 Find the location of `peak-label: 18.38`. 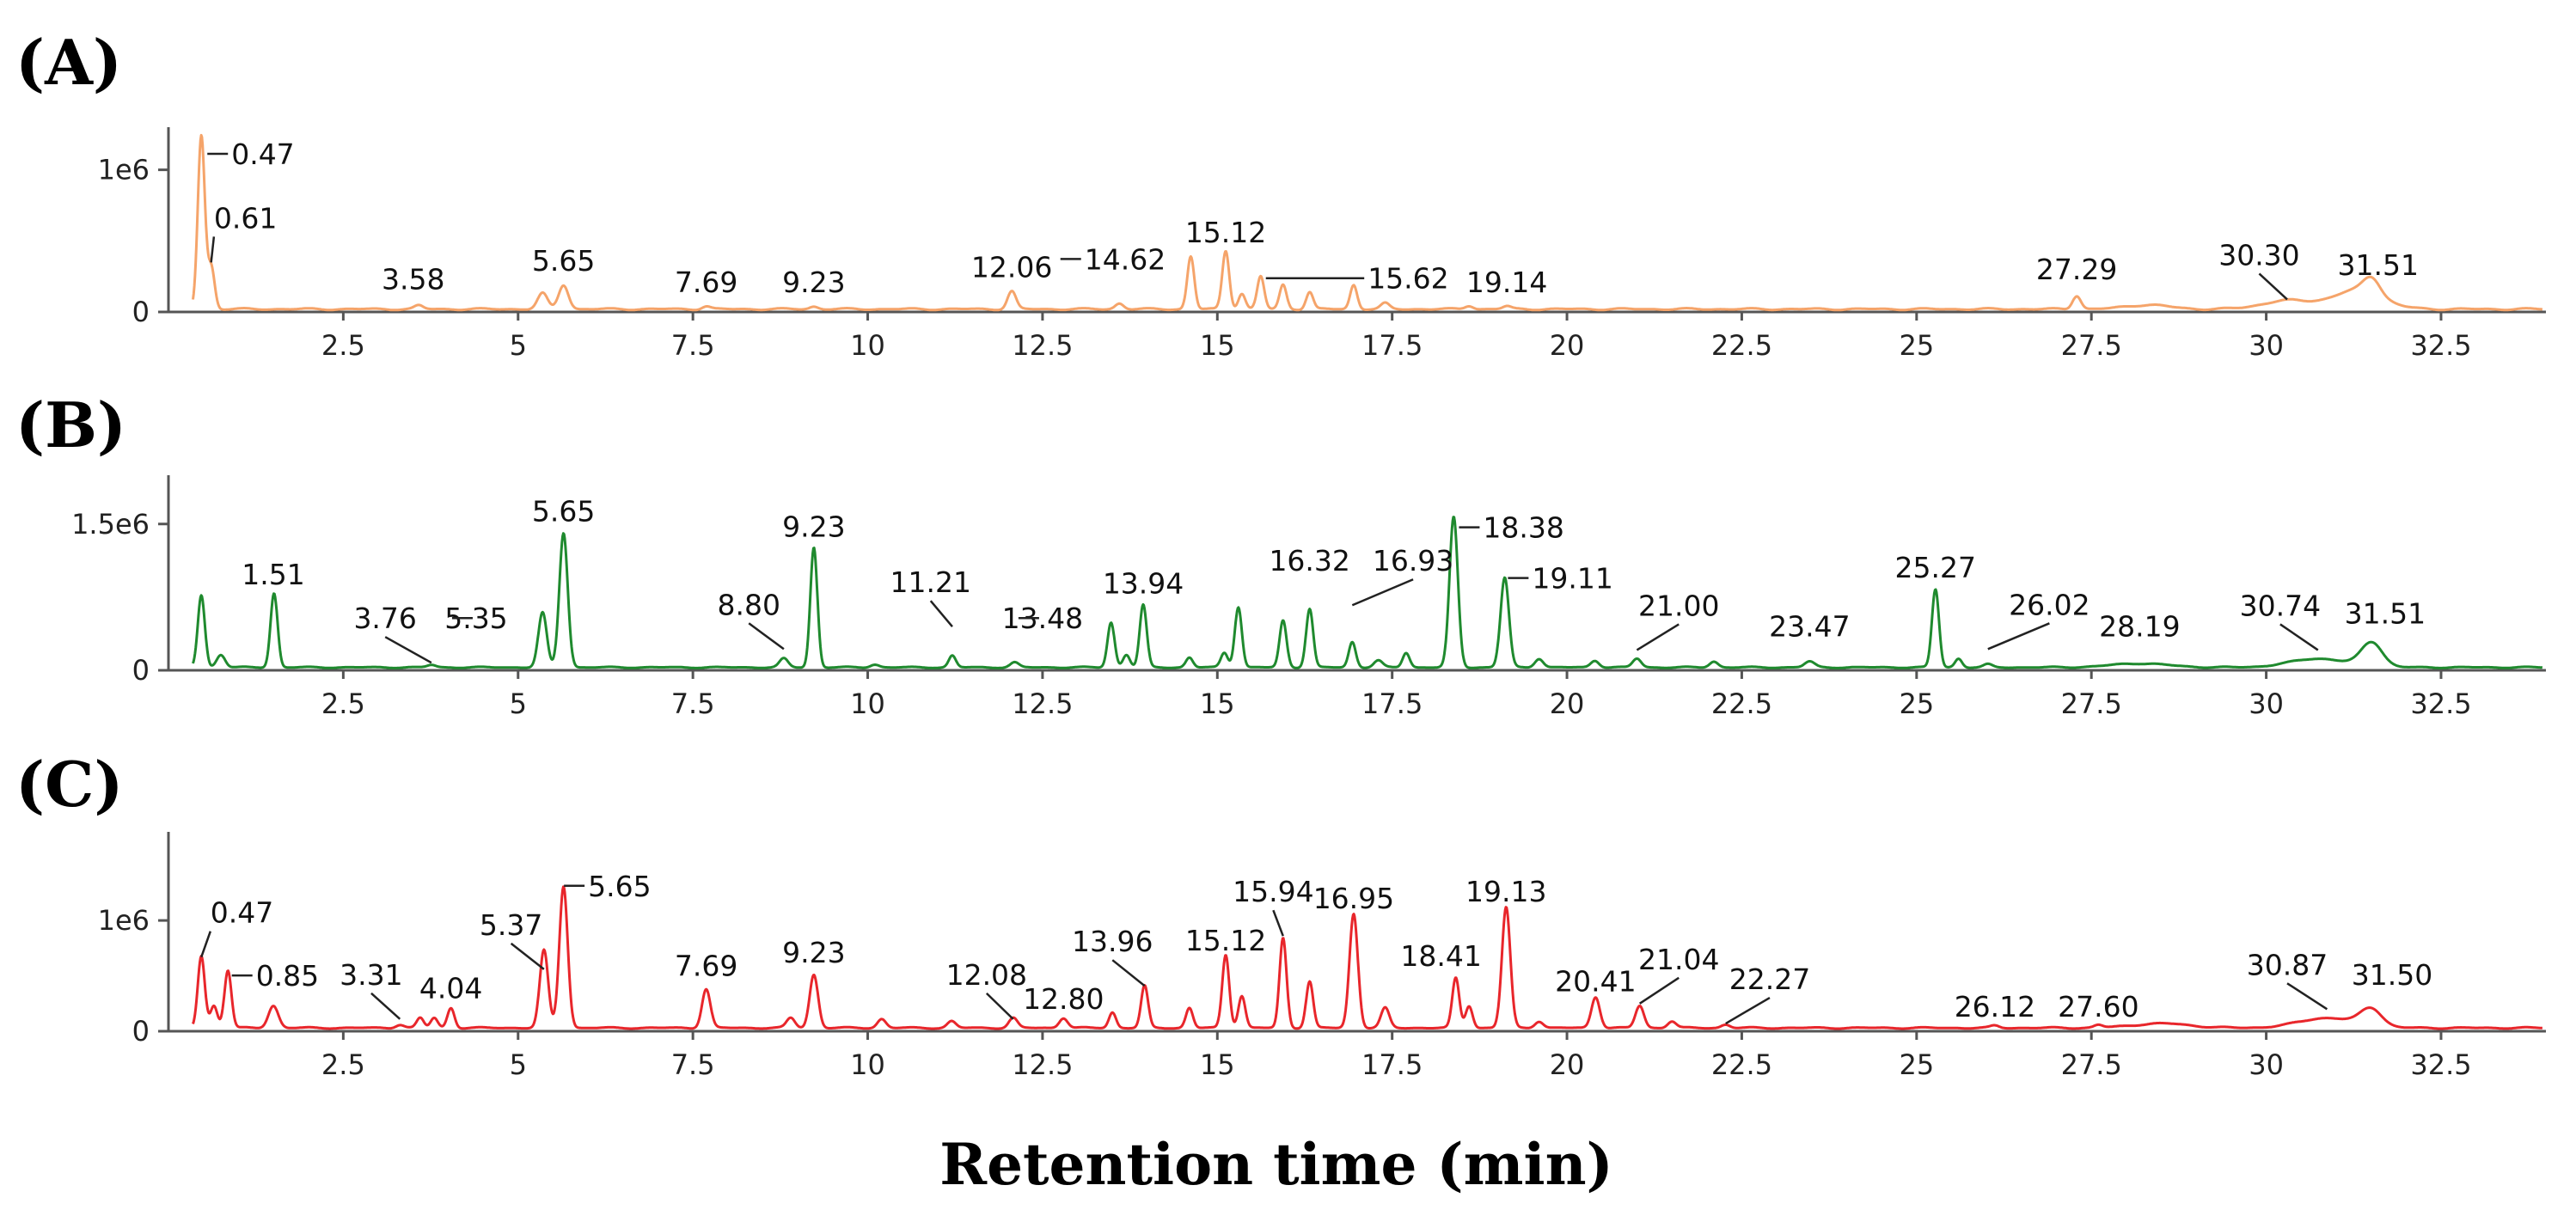

peak-label: 18.38 is located at coordinates (1523, 528).